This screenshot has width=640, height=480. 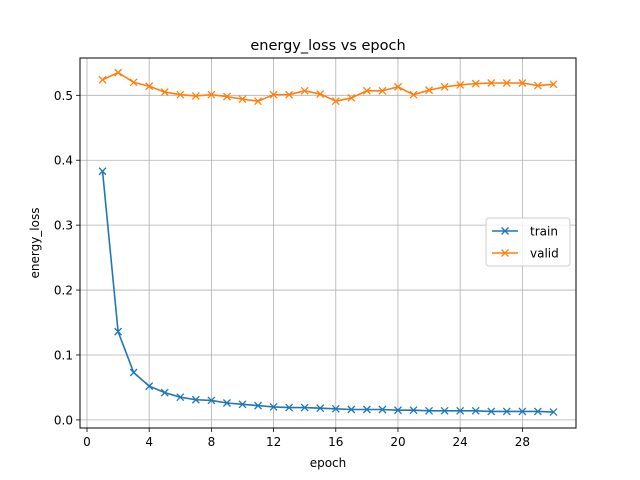 I want to click on x-tick-label: 20, so click(x=397, y=442).